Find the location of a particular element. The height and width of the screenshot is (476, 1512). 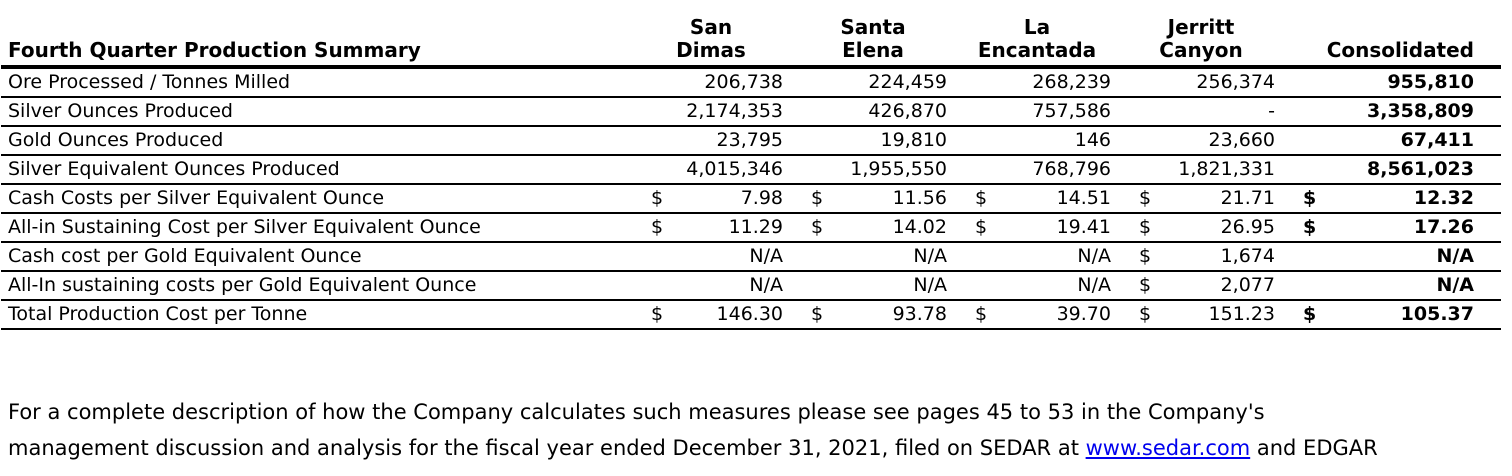

value-text: 4,015,346 is located at coordinates (734, 169).